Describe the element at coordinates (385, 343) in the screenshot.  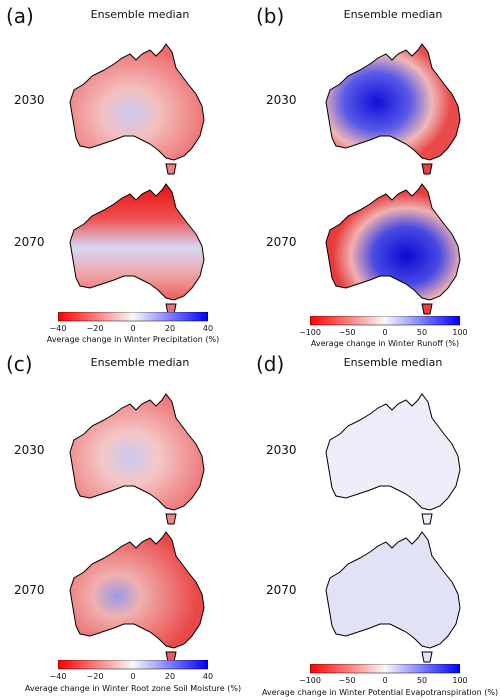
I see `colorbar-label: Average change in Winter Runoff (%)` at that location.